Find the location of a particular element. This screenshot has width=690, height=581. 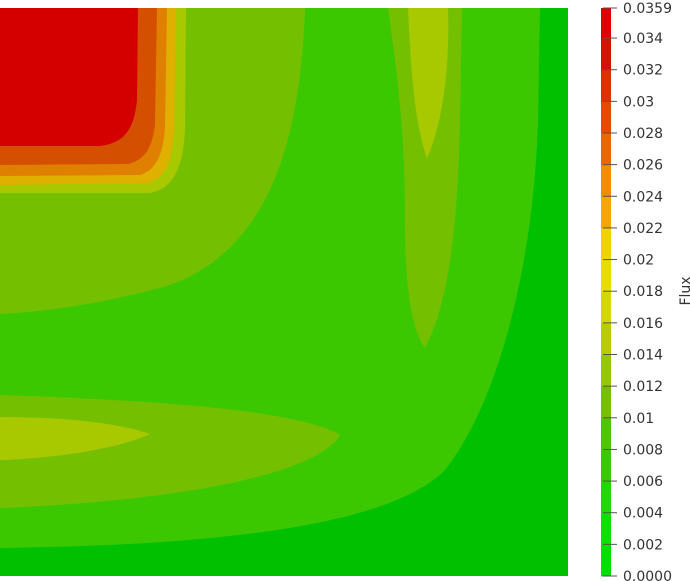

colorbar-tick-label: 0.016 is located at coordinates (643, 324).